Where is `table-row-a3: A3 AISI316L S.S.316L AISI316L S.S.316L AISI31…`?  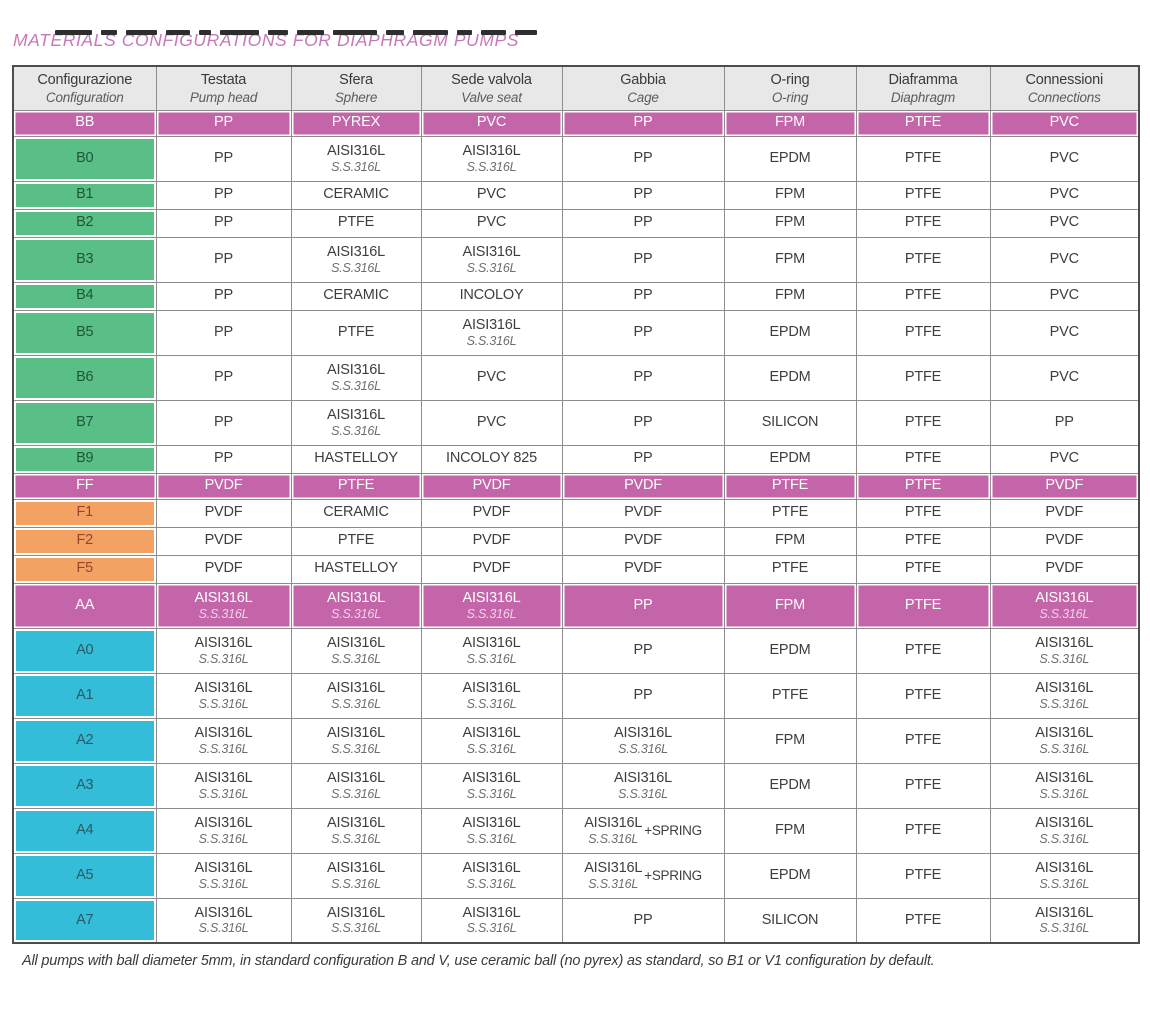
table-row-a3: A3 AISI316L S.S.316L AISI316L S.S.316L AISI31… is located at coordinates (576, 785).